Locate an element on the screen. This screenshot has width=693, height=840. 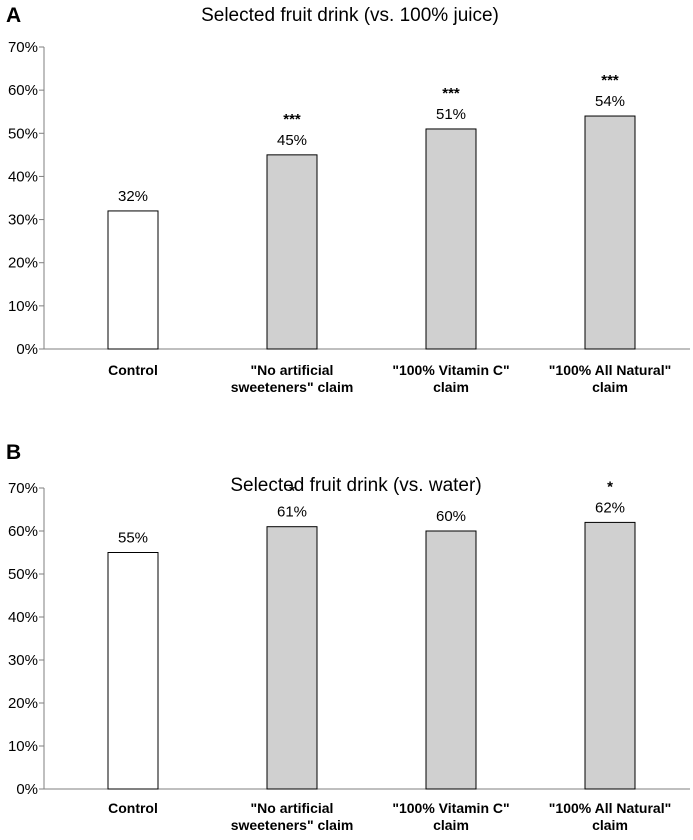
panel-b-ytick-label: 10% is located at coordinates (23, 746).